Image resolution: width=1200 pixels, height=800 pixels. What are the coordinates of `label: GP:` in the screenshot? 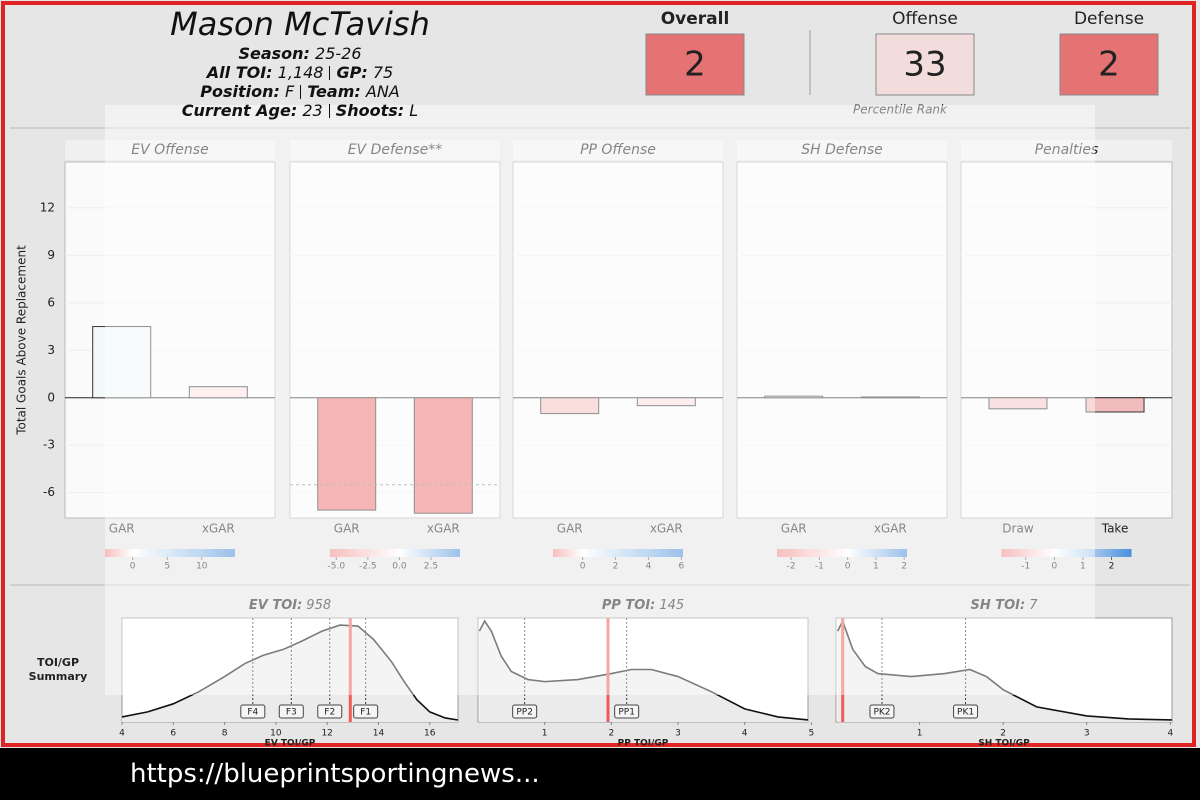 It's located at (352, 72).